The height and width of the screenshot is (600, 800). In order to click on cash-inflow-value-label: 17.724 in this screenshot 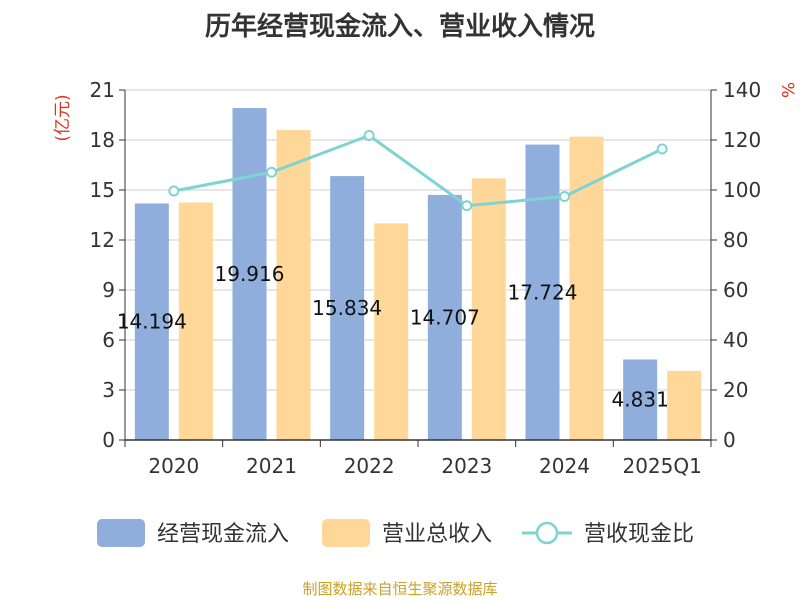, I will do `click(543, 292)`.